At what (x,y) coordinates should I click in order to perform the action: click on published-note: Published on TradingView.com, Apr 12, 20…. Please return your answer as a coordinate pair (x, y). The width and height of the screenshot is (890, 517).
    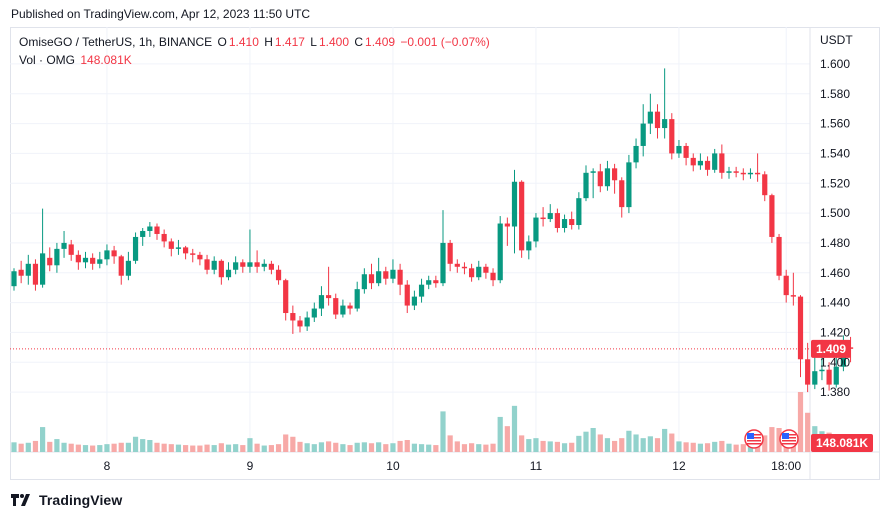
    Looking at the image, I should click on (161, 14).